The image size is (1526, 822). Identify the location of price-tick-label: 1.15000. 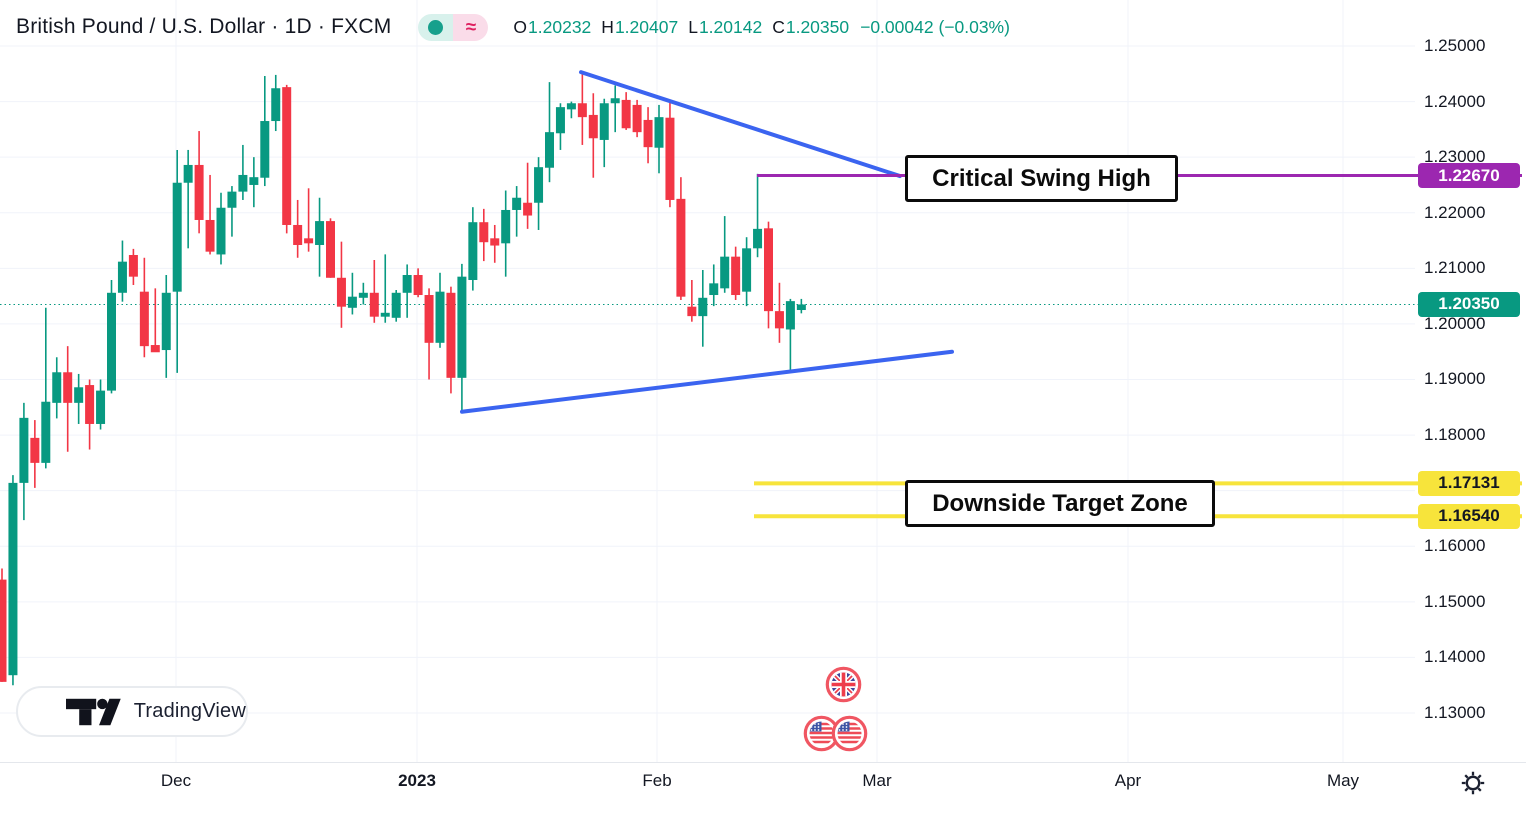
(1455, 601).